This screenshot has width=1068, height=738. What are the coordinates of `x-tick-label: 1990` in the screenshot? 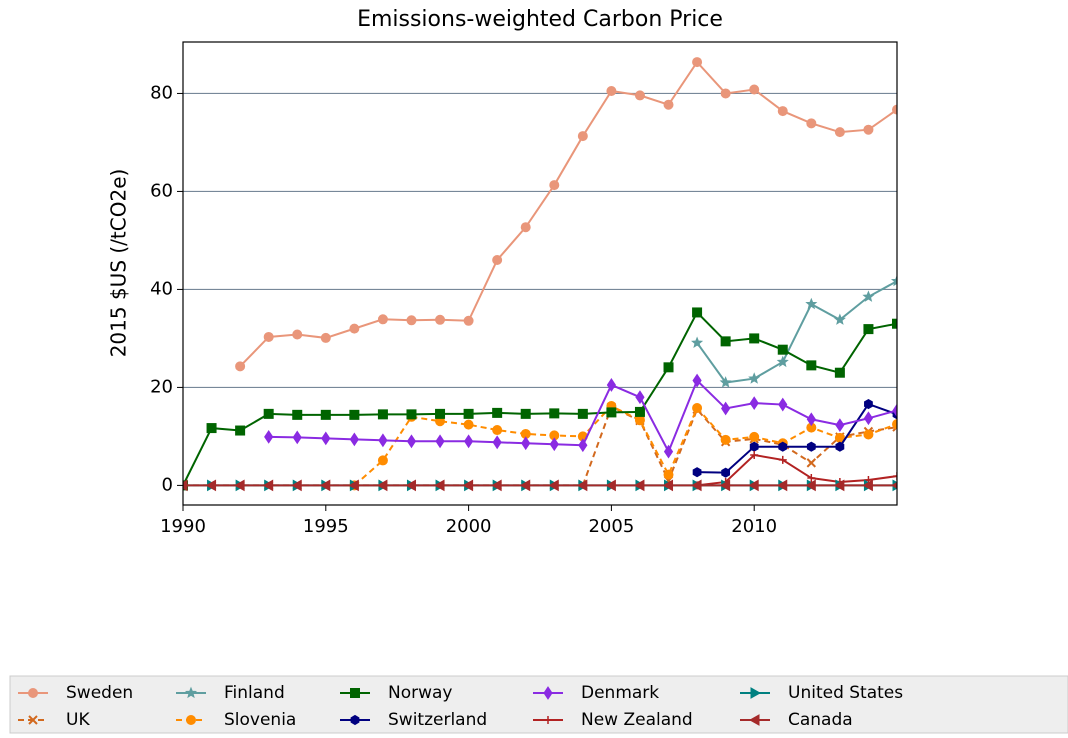 It's located at (183, 526).